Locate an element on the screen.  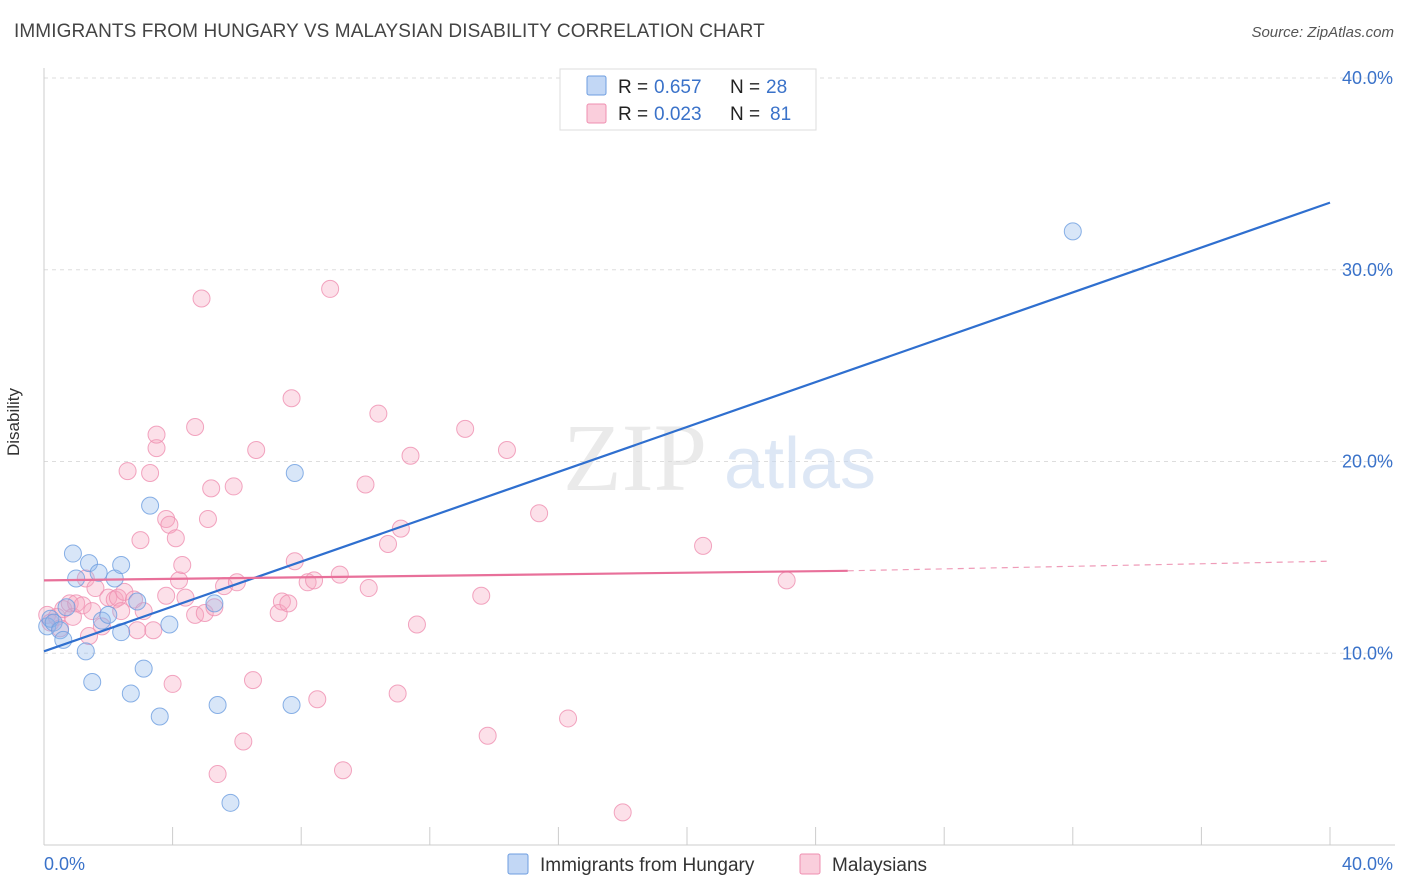
legend-r-label-hungary: R = is located at coordinates (633, 87).